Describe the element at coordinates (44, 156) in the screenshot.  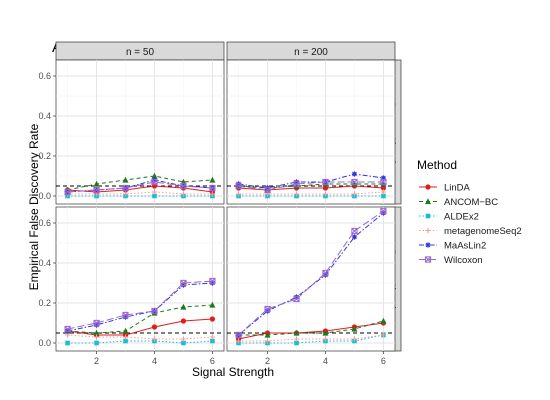
I see `y-tick-label: 0.2` at that location.